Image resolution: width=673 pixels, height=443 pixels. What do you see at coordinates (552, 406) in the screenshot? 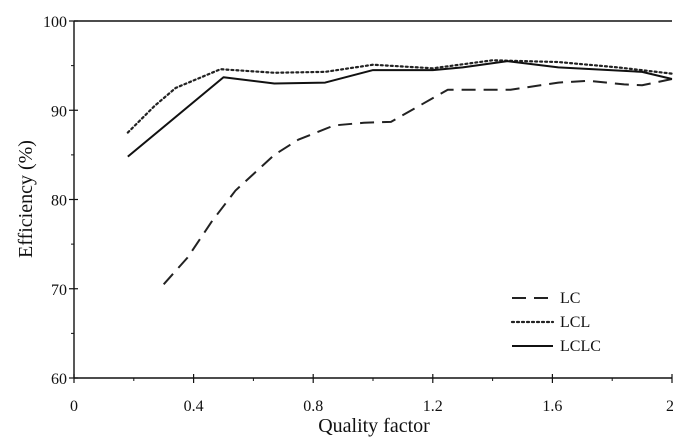
I see `x-tick-label: 1.6` at bounding box center [552, 406].